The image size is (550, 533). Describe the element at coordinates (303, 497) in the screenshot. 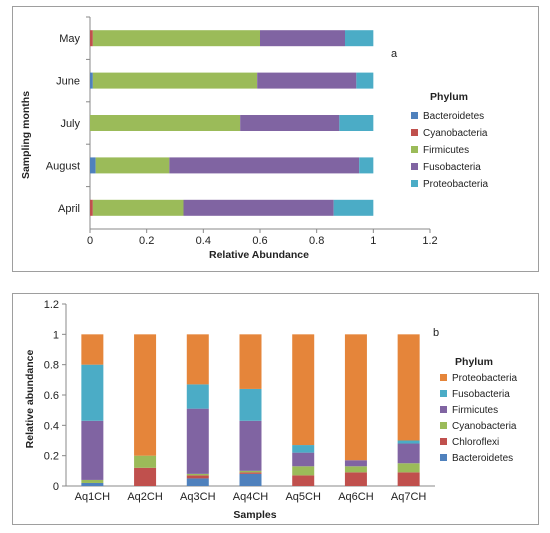

I see `x-tick-label-b: Aq5CH` at that location.